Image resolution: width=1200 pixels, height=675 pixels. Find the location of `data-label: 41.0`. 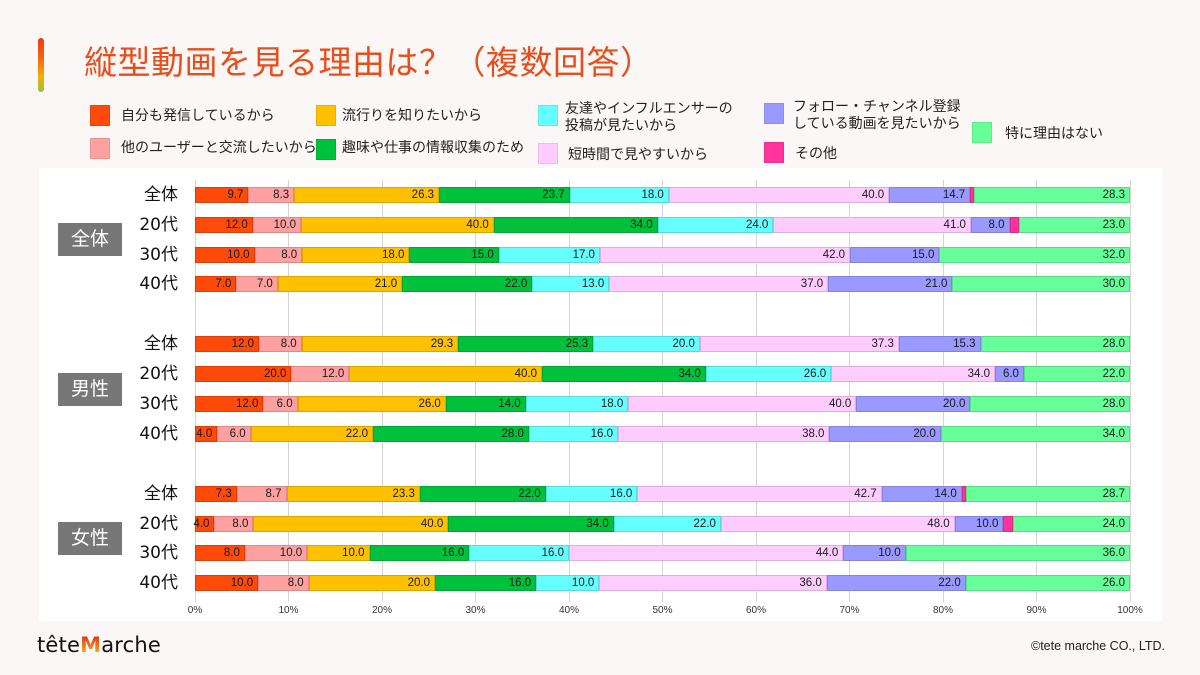

data-label: 41.0 is located at coordinates (954, 224).